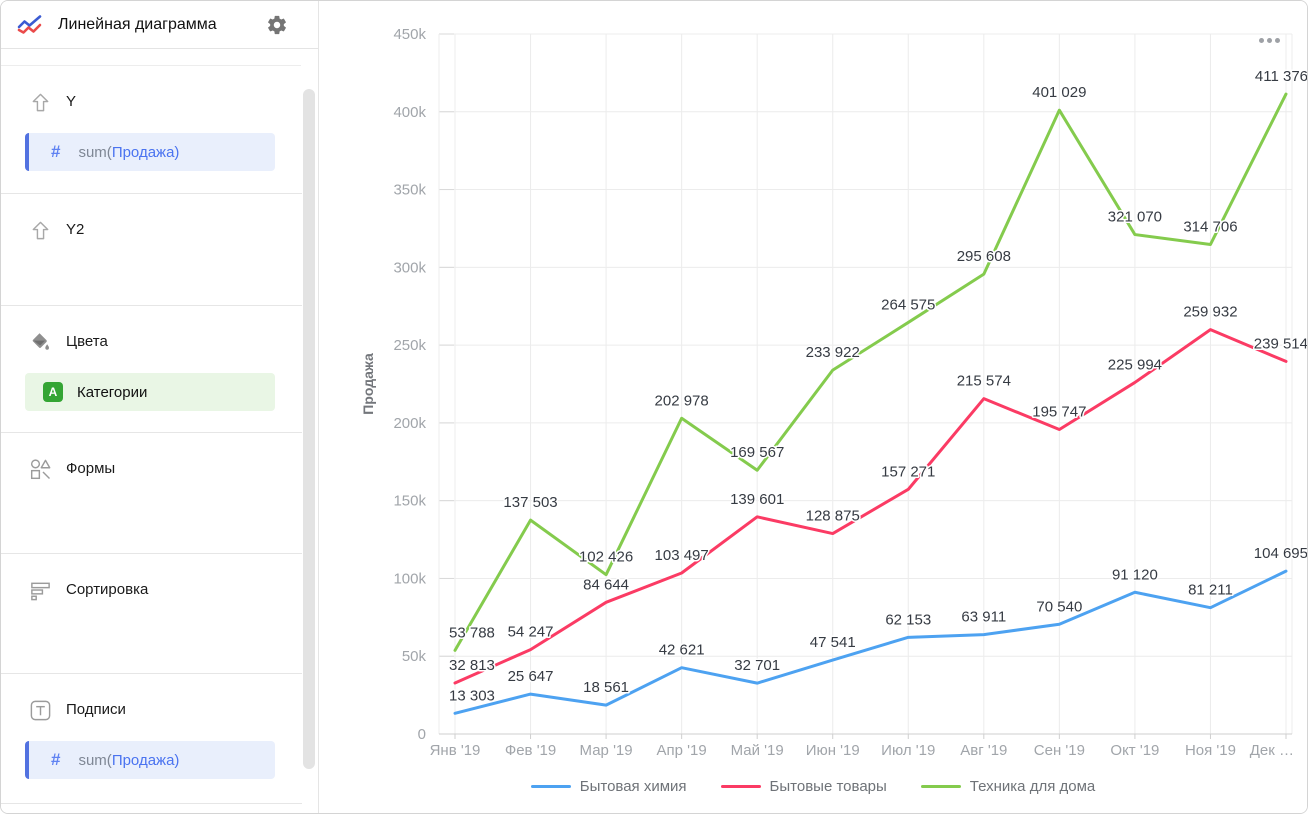  Describe the element at coordinates (107, 589) in the screenshot. I see `section-sort-label: Сортировка` at that location.